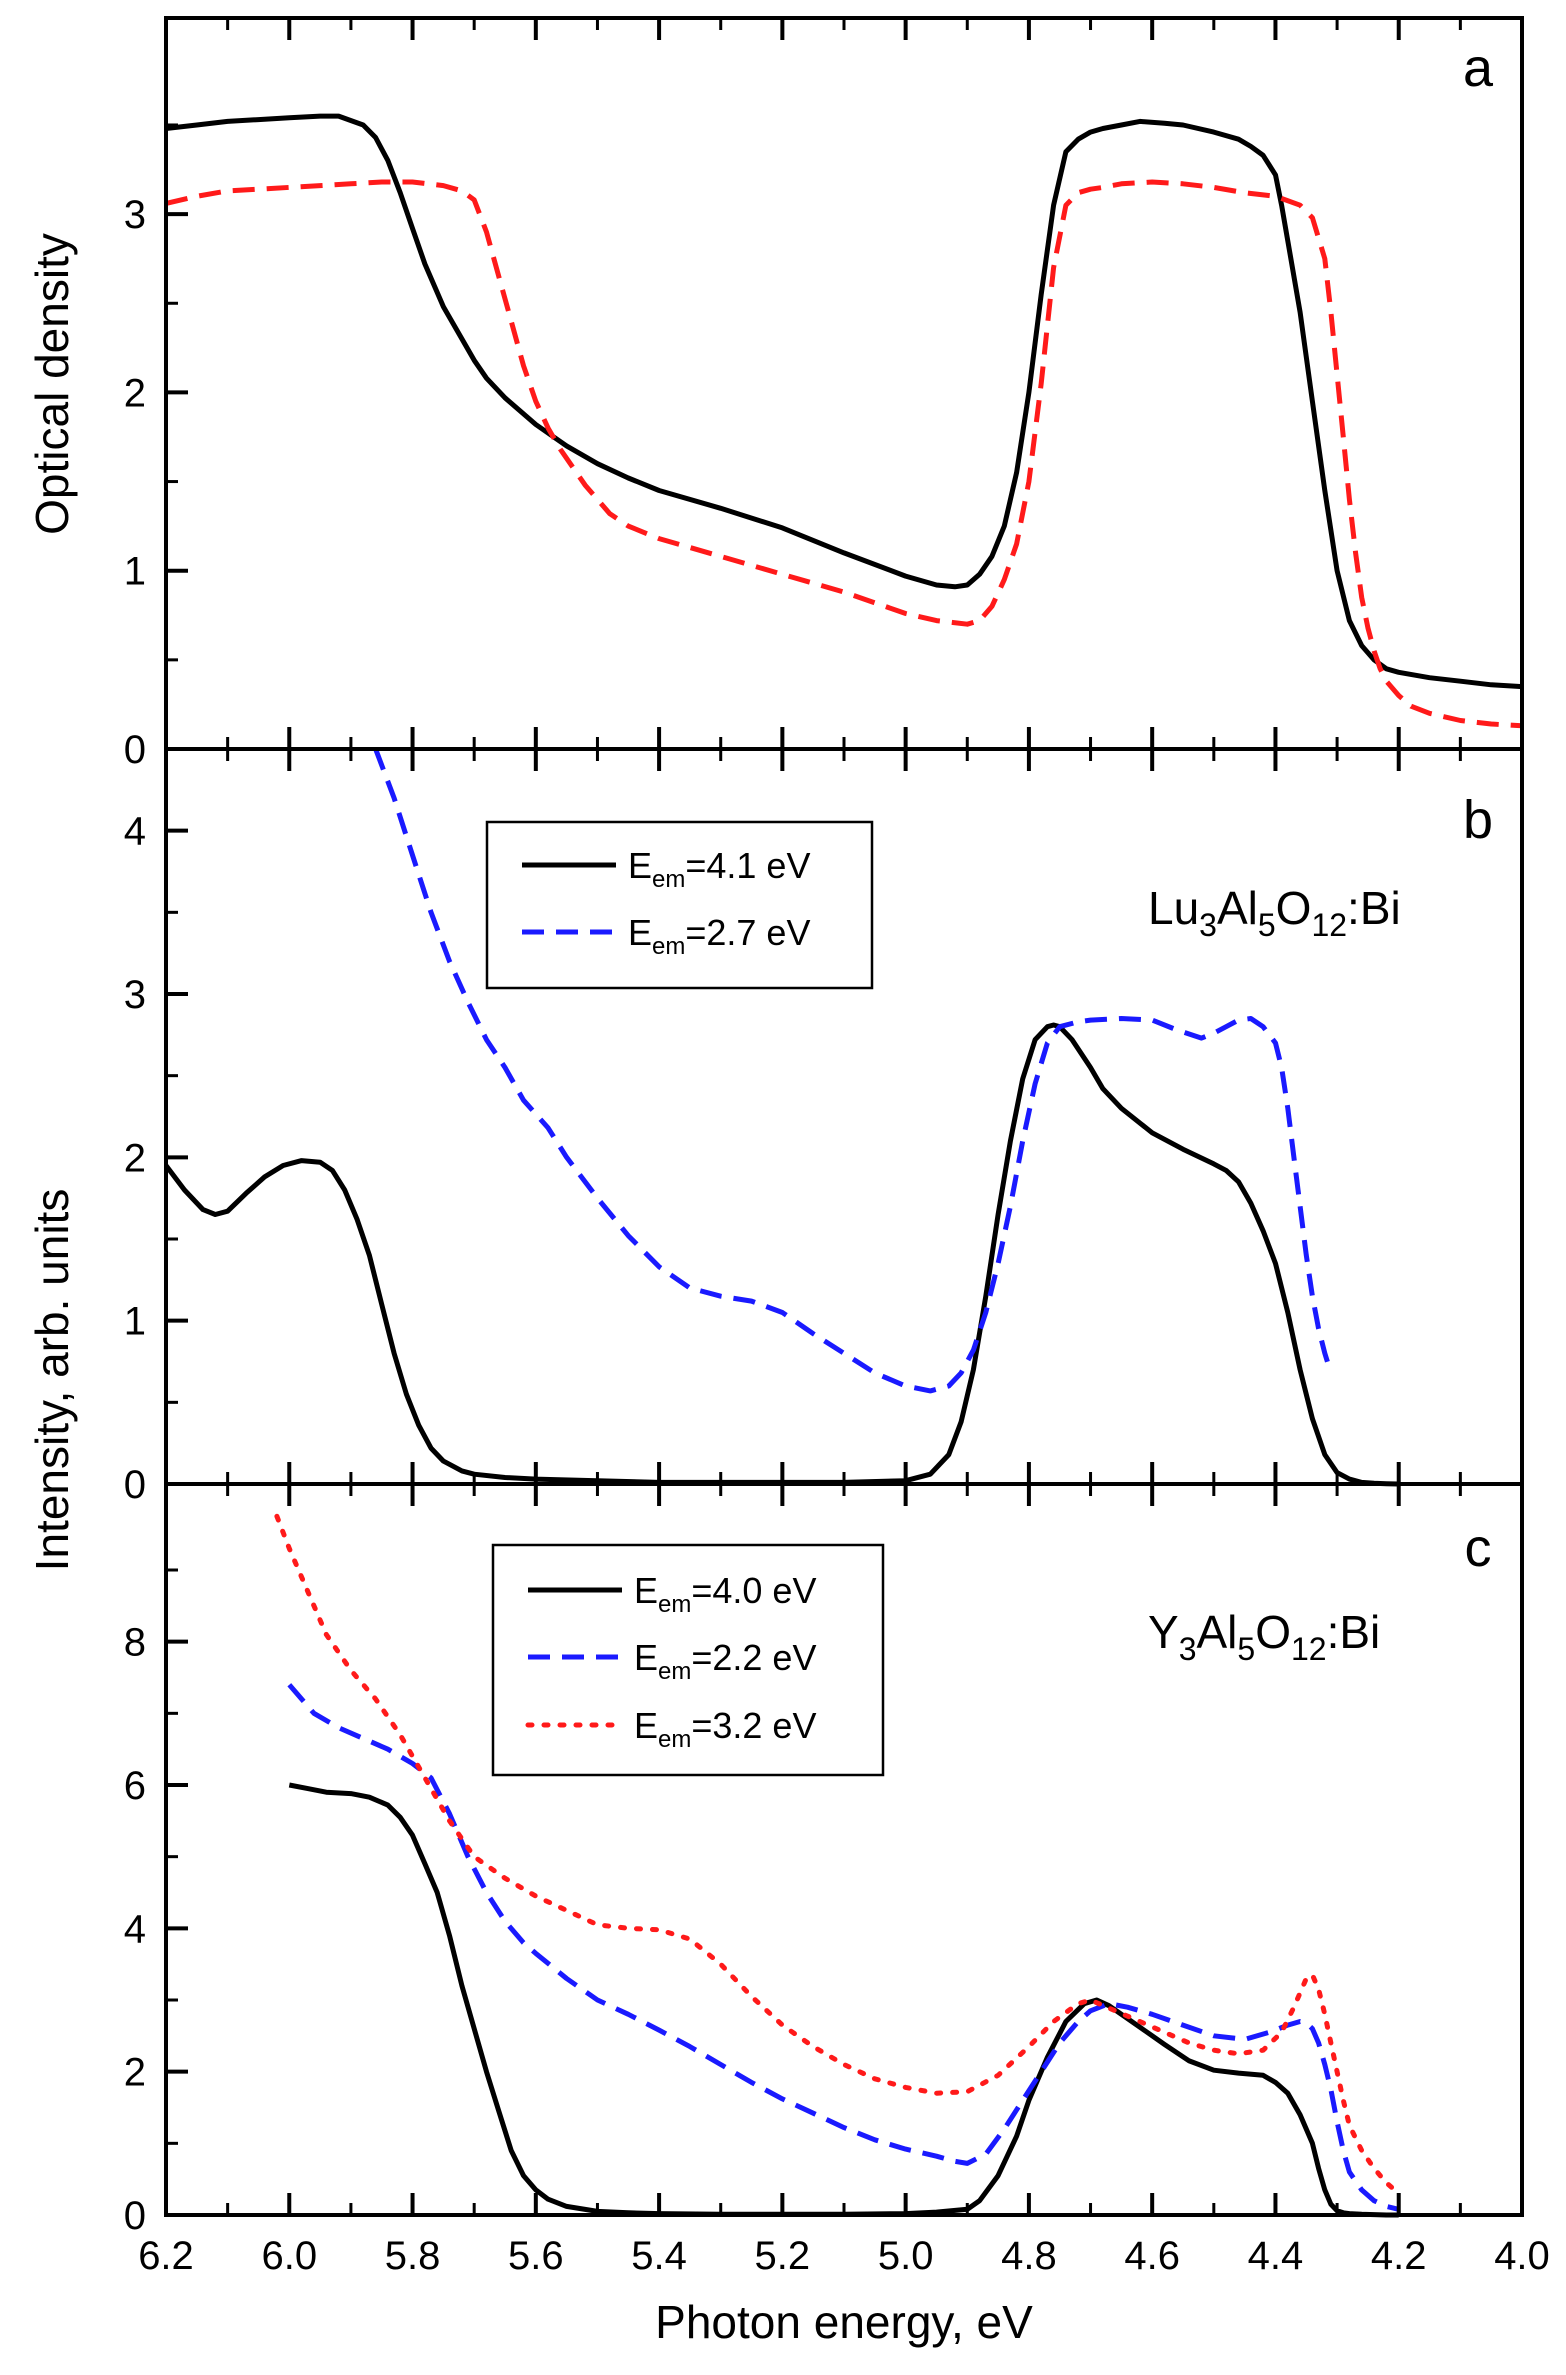 The image size is (1566, 2375). I want to click on panel-b-y-tick-label-3: 3, so click(135, 995).